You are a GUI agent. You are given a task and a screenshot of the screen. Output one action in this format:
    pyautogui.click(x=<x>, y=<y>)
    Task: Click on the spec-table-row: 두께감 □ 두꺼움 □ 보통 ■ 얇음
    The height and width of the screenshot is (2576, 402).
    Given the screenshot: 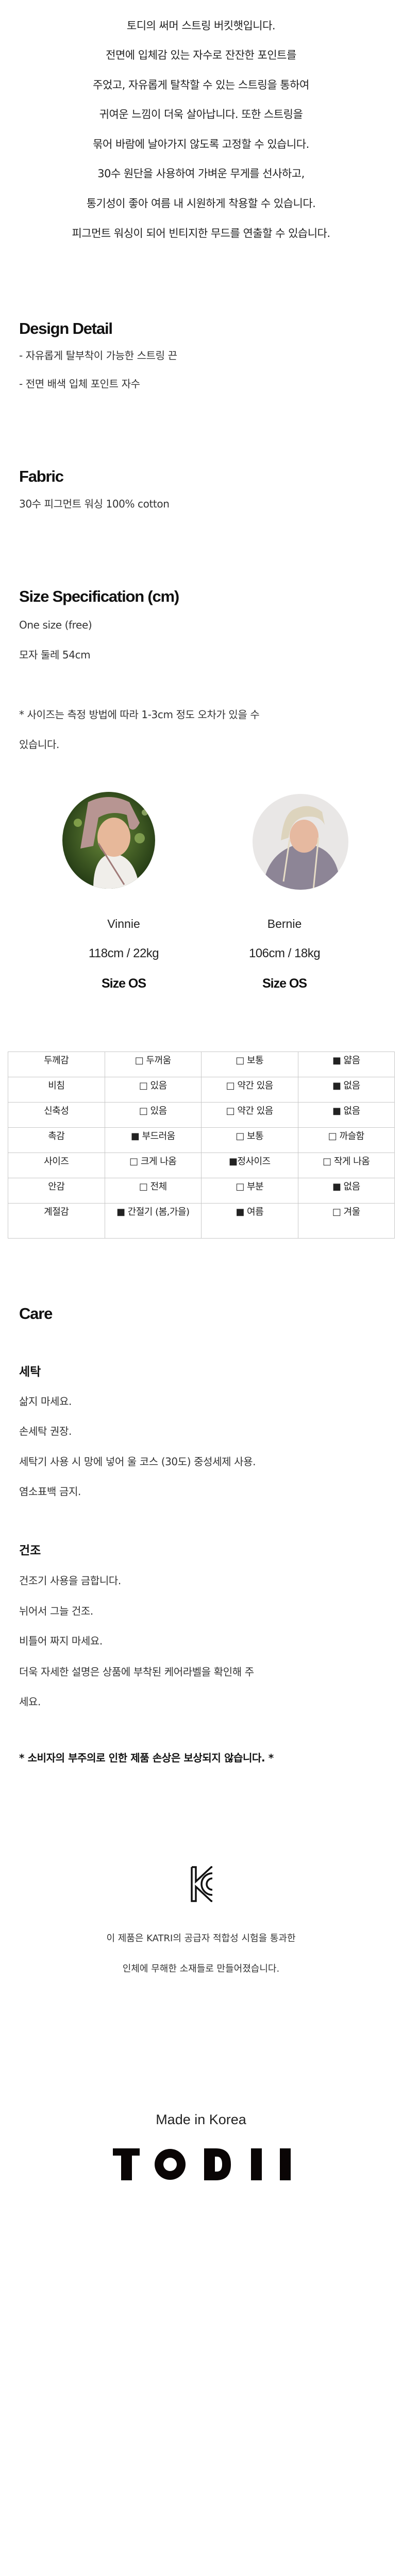 What is the action you would take?
    pyautogui.click(x=201, y=1064)
    